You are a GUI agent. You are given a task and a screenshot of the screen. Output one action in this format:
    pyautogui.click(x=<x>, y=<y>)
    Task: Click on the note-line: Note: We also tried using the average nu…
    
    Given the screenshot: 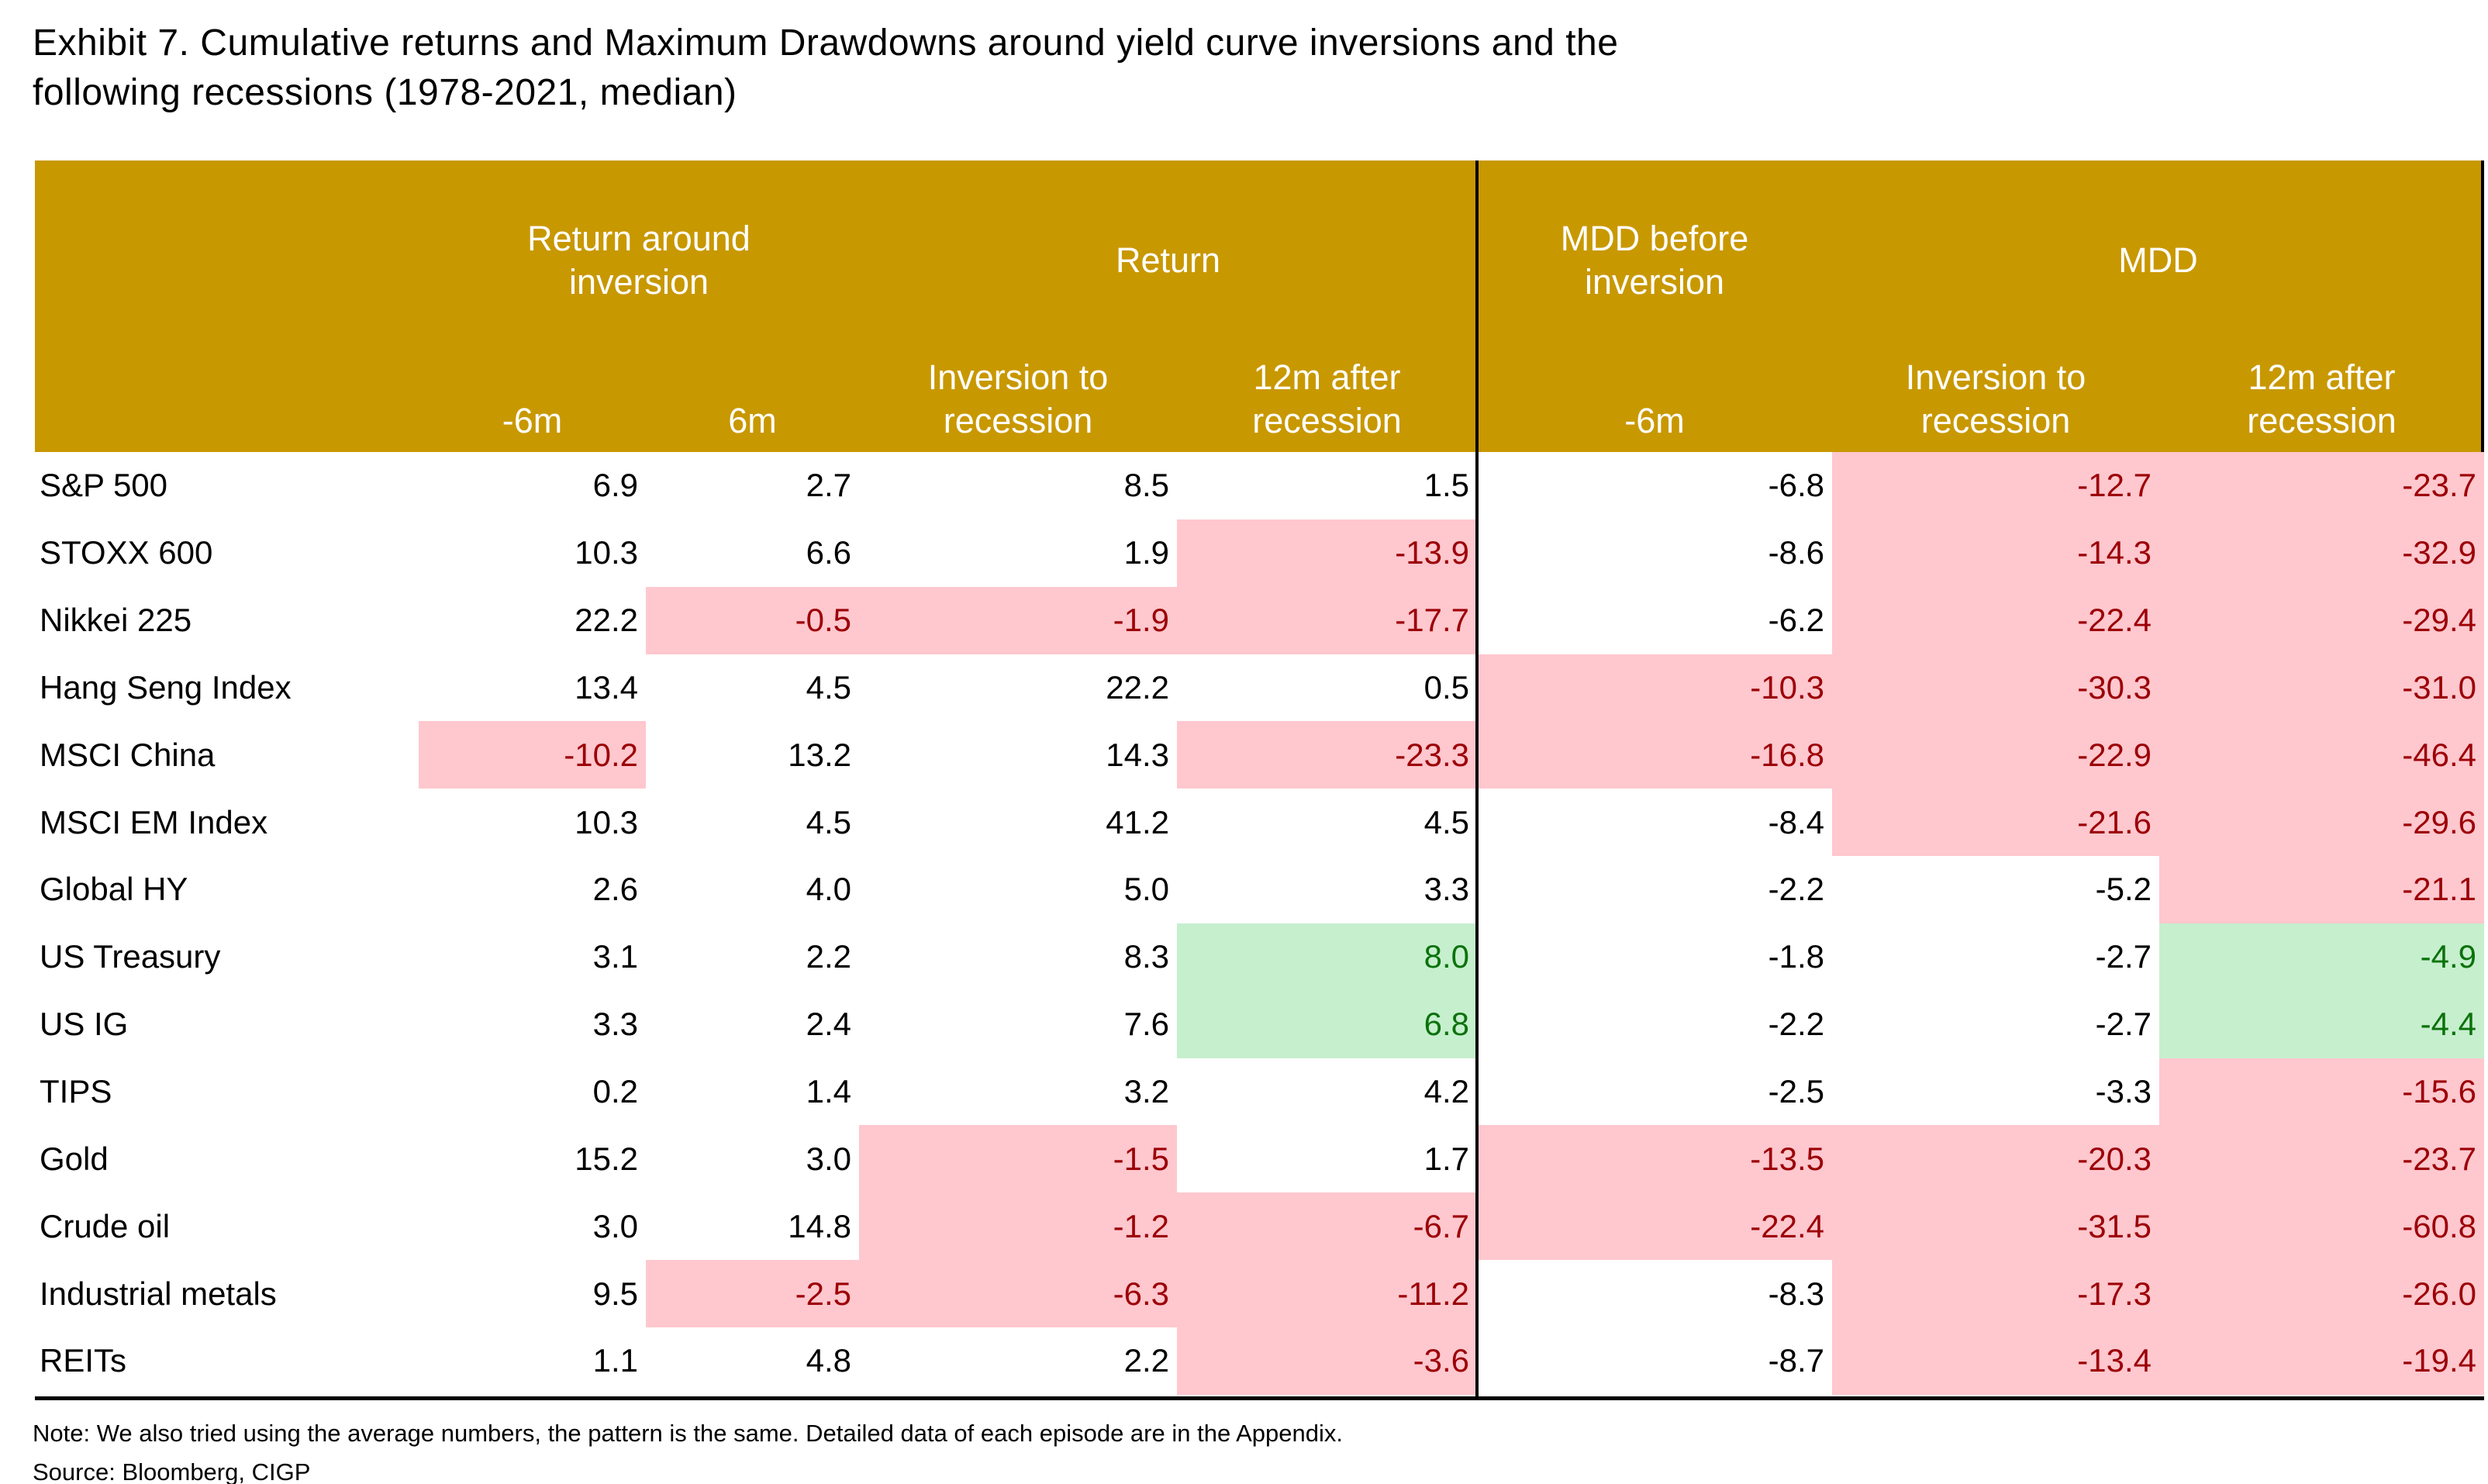 What is the action you would take?
    pyautogui.click(x=688, y=1434)
    